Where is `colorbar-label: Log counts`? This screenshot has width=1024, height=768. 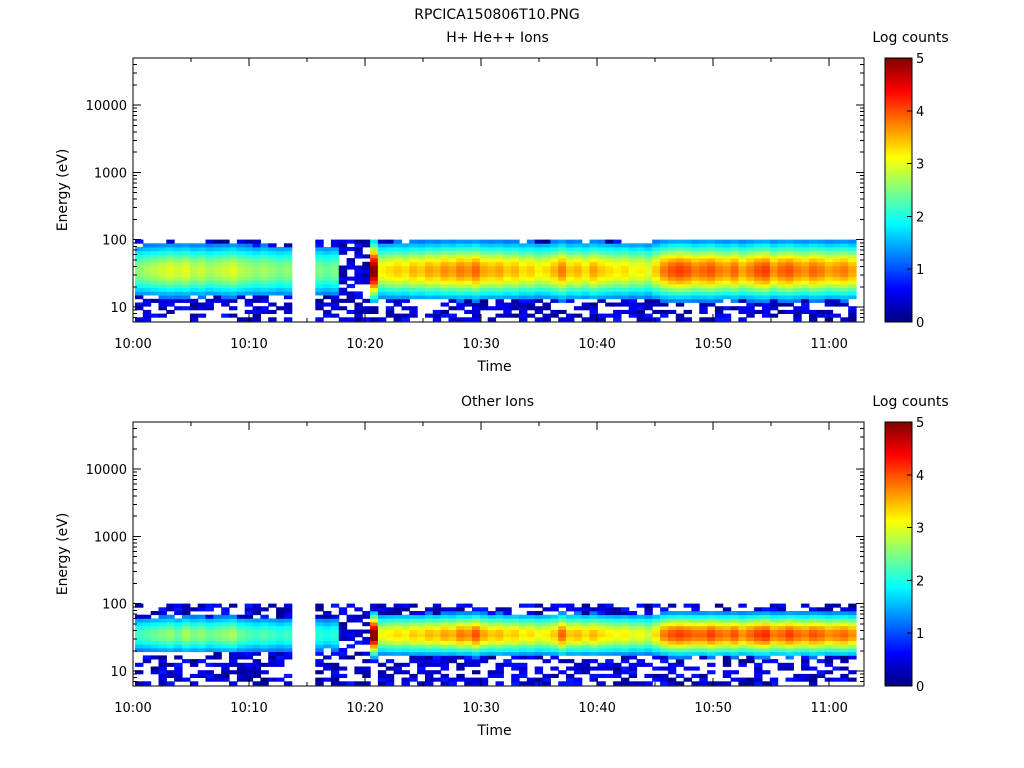 colorbar-label: Log counts is located at coordinates (910, 402).